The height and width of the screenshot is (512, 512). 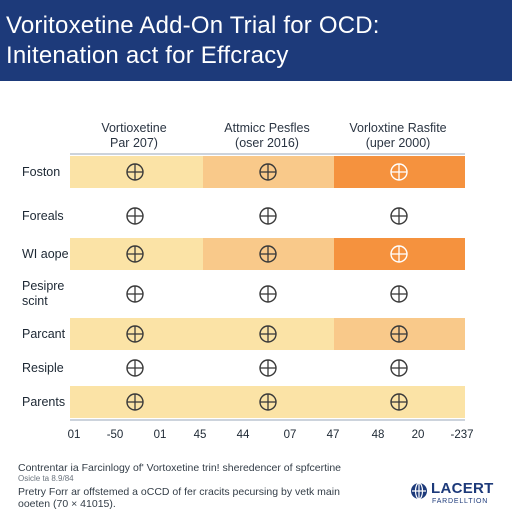 I want to click on x-tick-label: 07, so click(x=290, y=435).